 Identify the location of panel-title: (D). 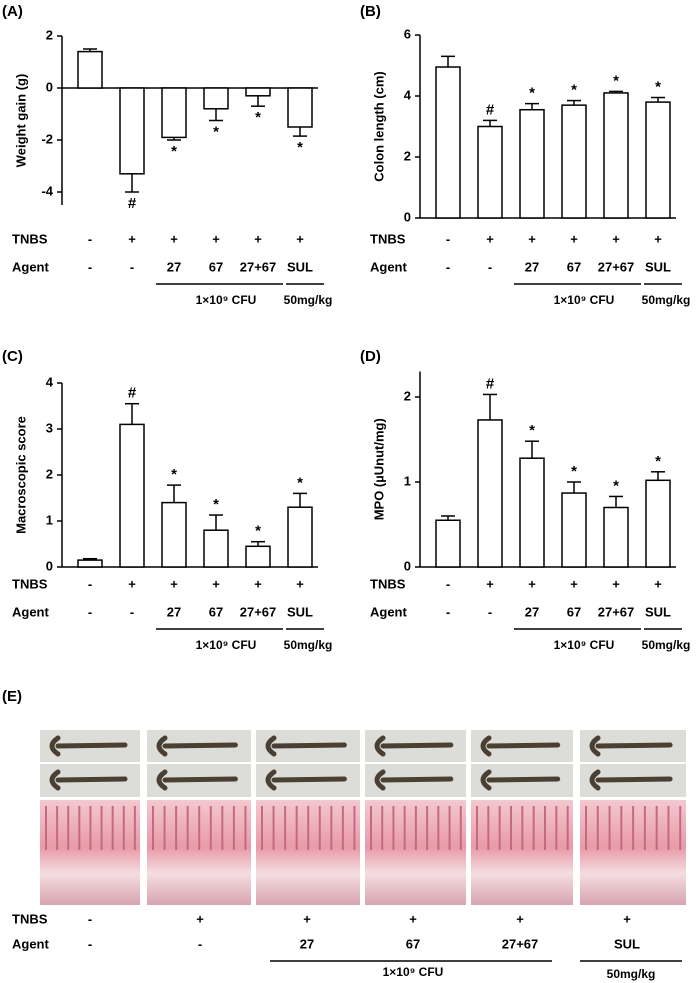
(370, 356).